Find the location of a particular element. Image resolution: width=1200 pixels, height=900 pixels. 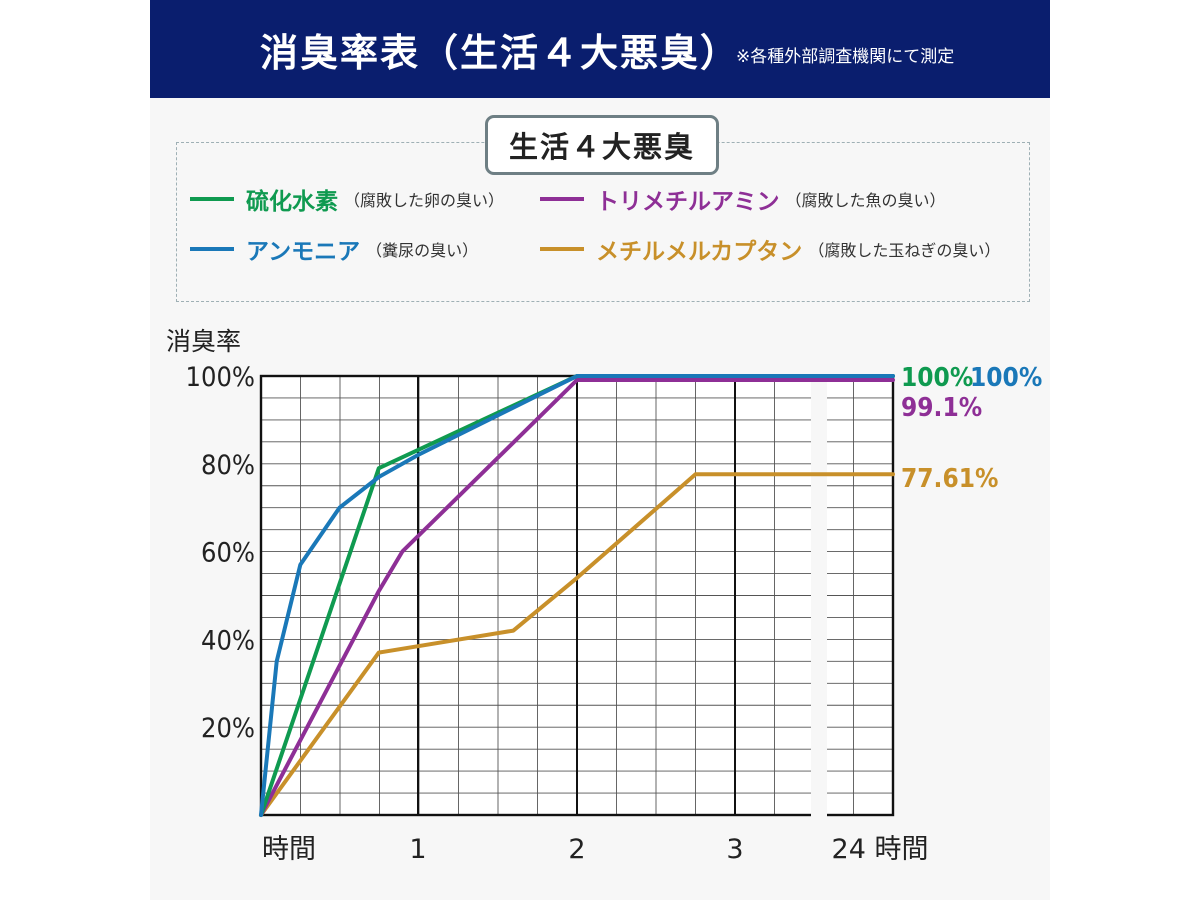

x-tick-label: 1 is located at coordinates (417, 849).